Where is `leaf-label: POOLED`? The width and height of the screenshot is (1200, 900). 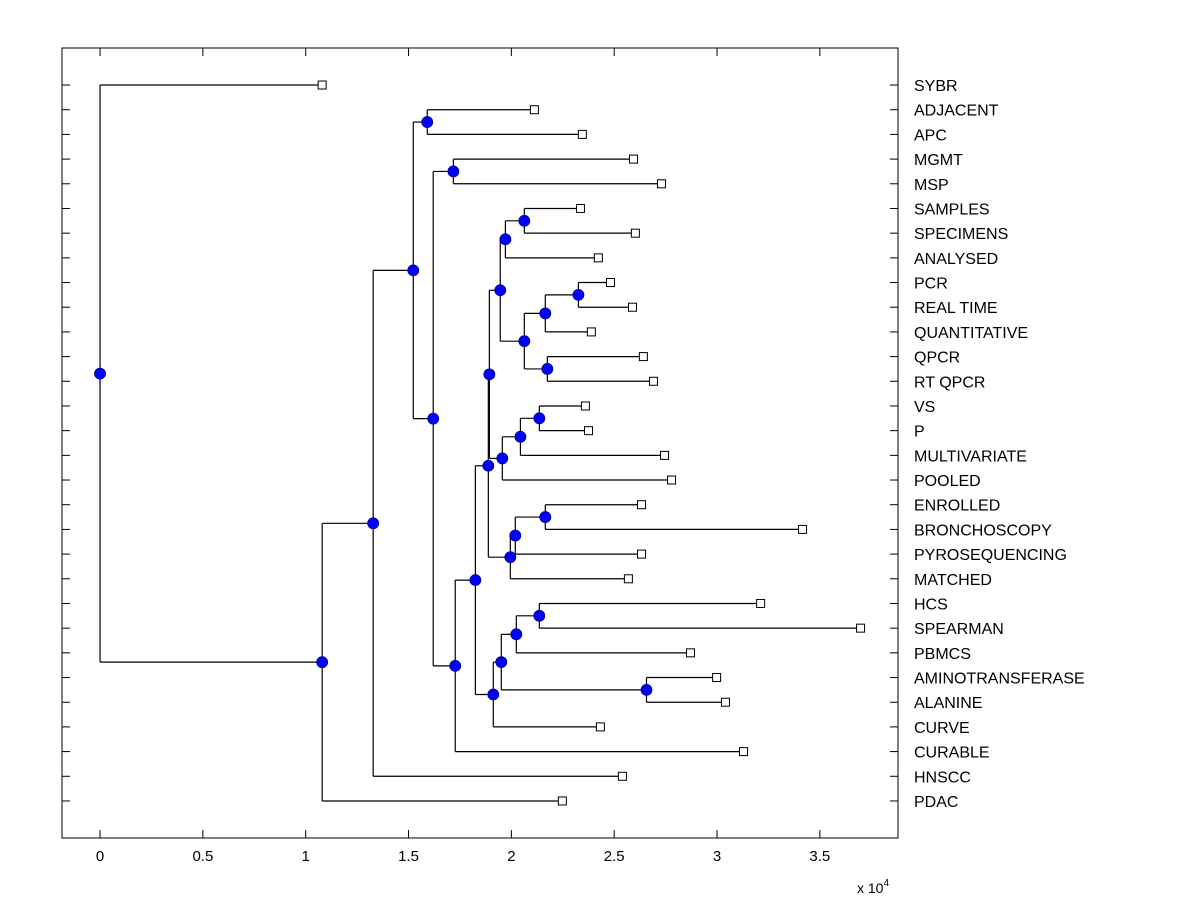
leaf-label: POOLED is located at coordinates (947, 481).